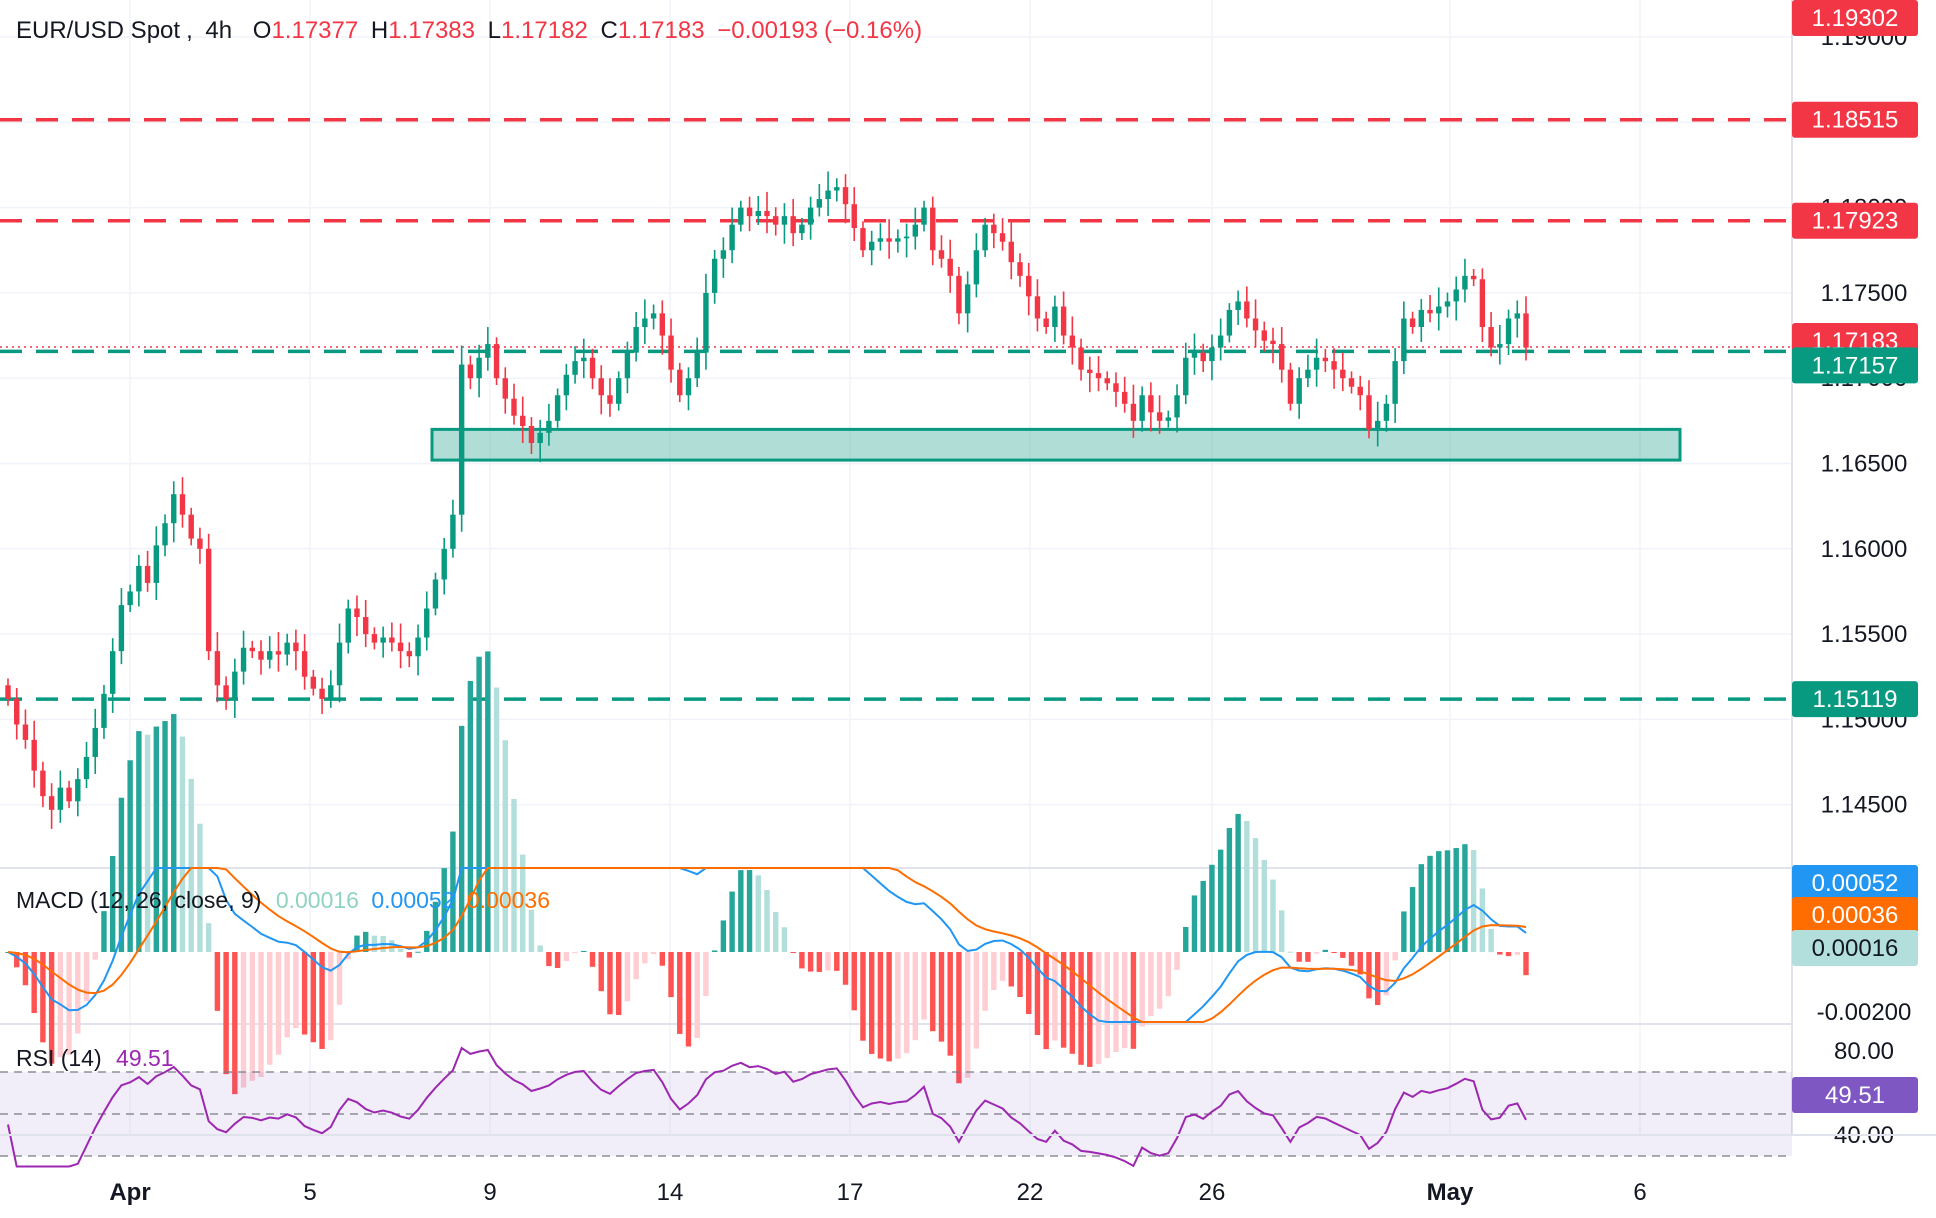 This screenshot has width=1936, height=1218. I want to click on change-percent: (−0.16%), so click(873, 30).